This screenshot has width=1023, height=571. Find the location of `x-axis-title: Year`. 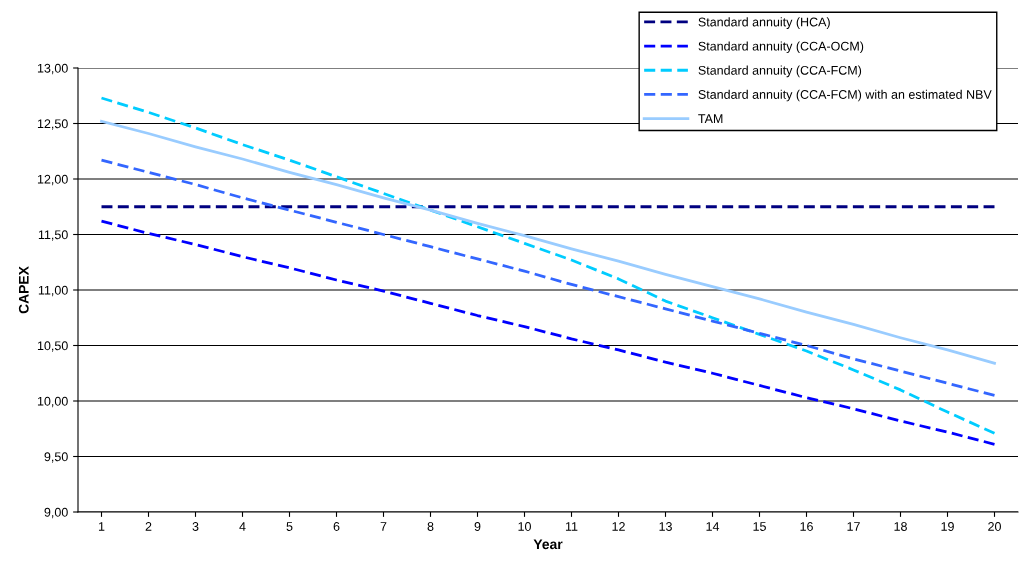

x-axis-title: Year is located at coordinates (548, 544).